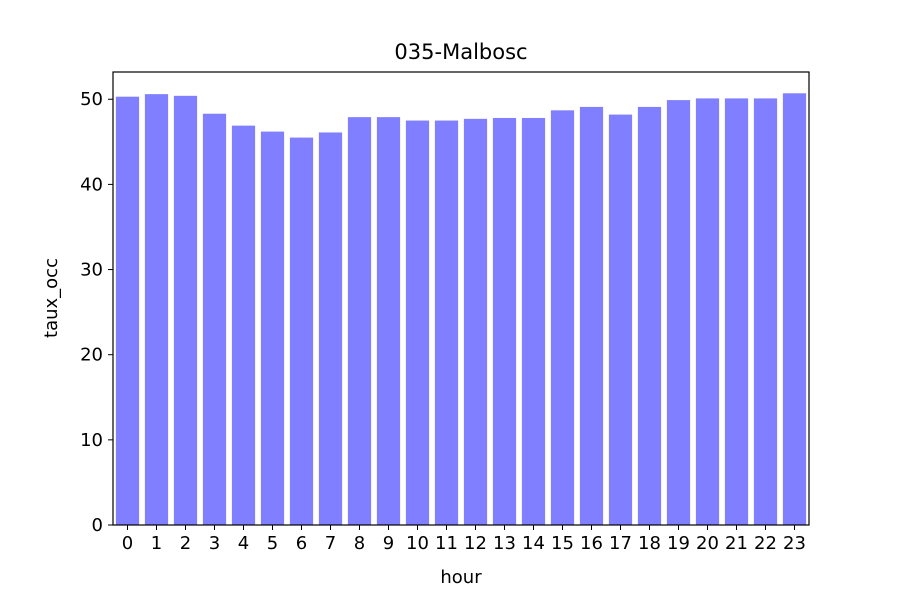 This screenshot has width=900, height=605. I want to click on y-tick-label: 50, so click(91, 99).